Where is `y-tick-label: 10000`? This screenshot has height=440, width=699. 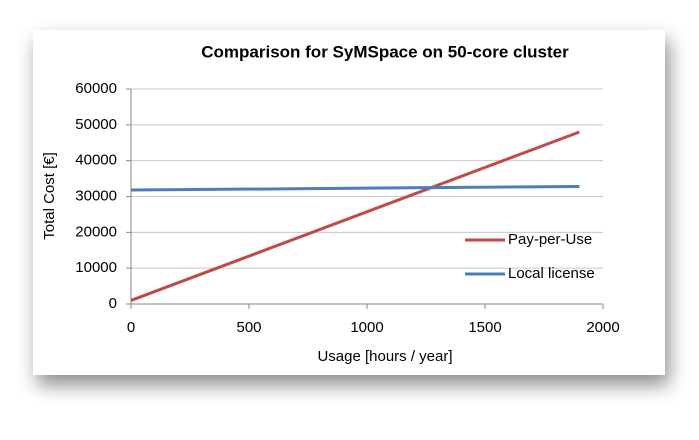 y-tick-label: 10000 is located at coordinates (96, 267).